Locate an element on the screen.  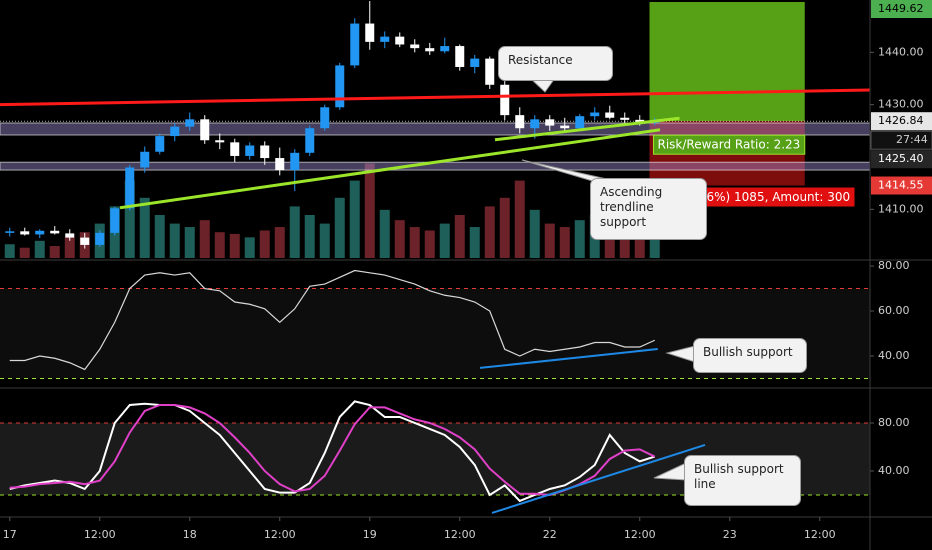
x-tick-label: 22 is located at coordinates (550, 534).